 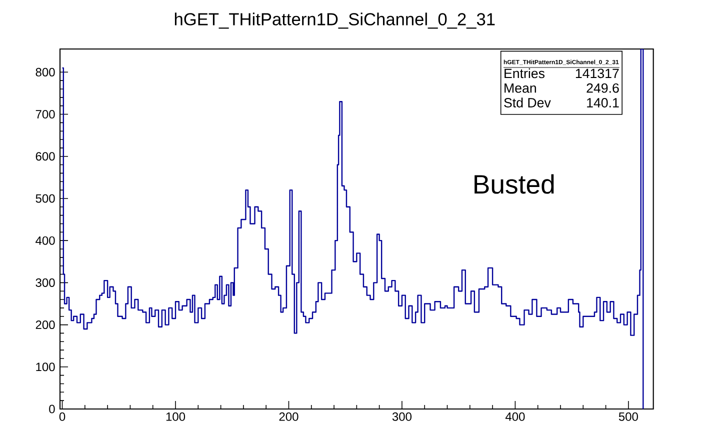 I want to click on y-tick-label: 100, so click(x=45, y=367).